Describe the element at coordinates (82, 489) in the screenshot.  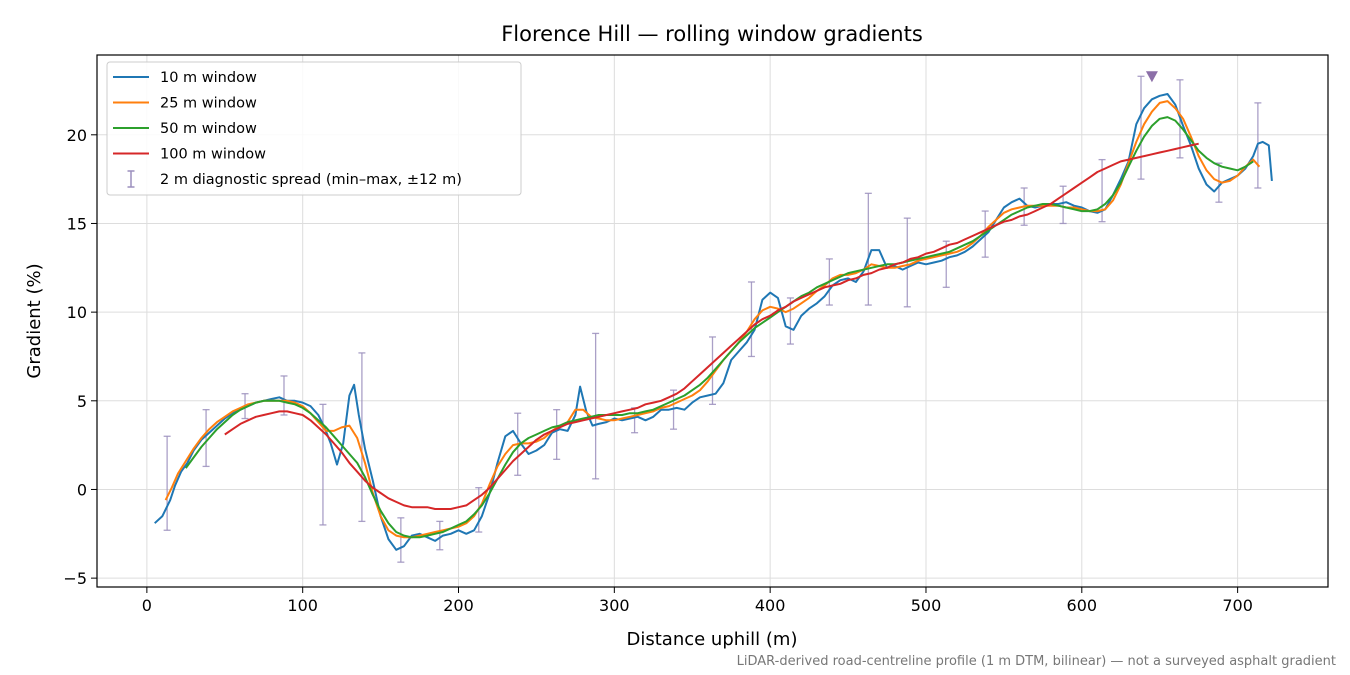
I see `y-tick-label: 0` at that location.